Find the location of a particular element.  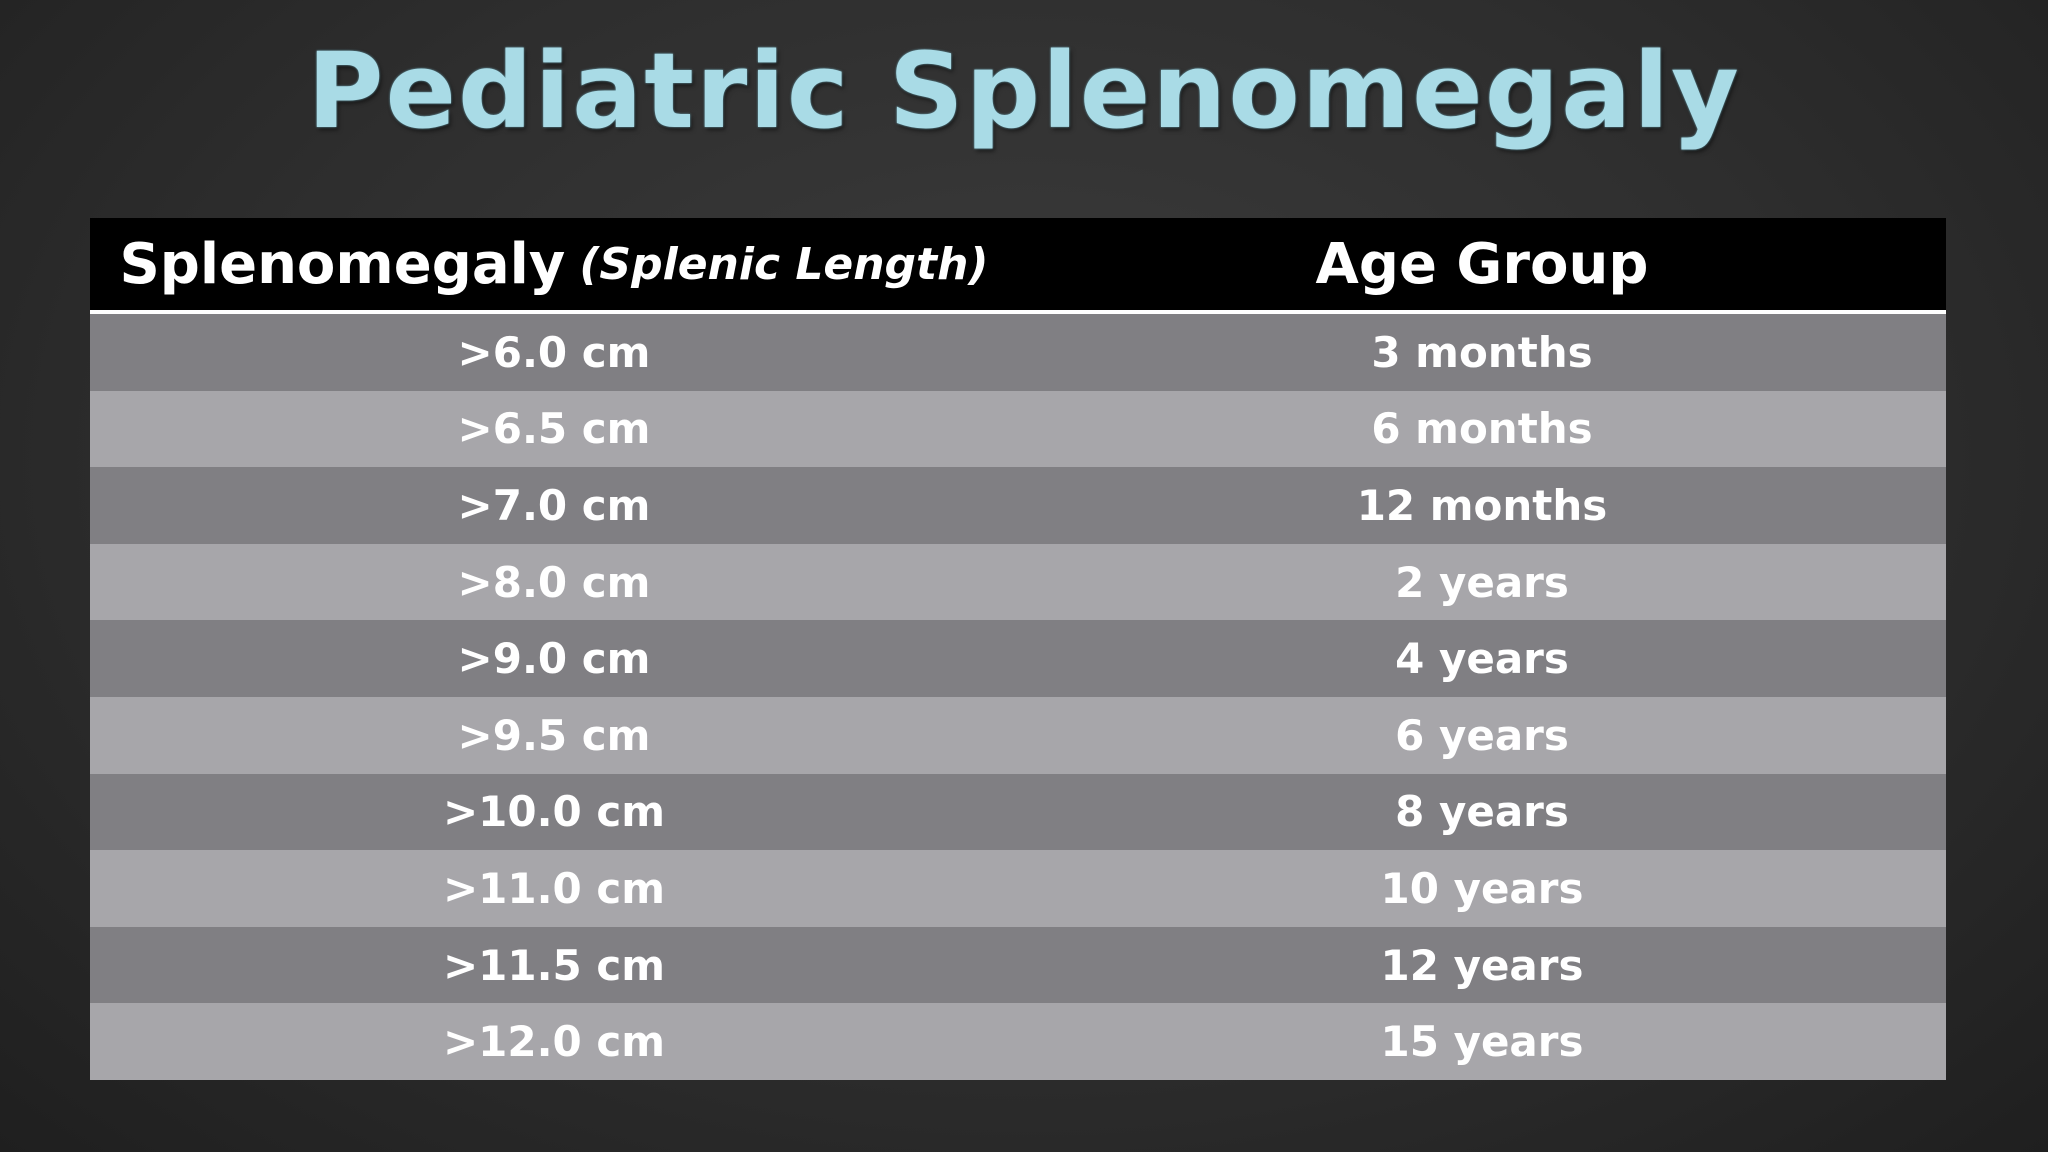

table-cell: 15 years is located at coordinates (1482, 1042).